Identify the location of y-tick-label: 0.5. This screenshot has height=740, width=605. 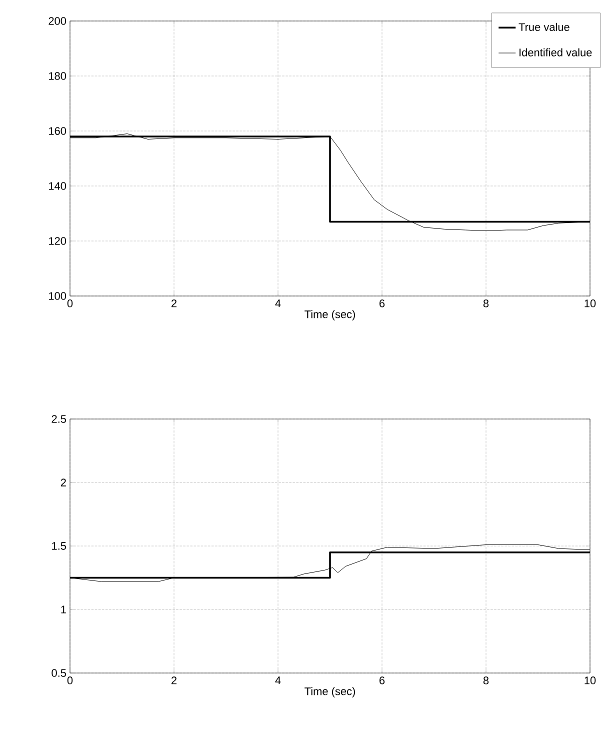
(59, 673).